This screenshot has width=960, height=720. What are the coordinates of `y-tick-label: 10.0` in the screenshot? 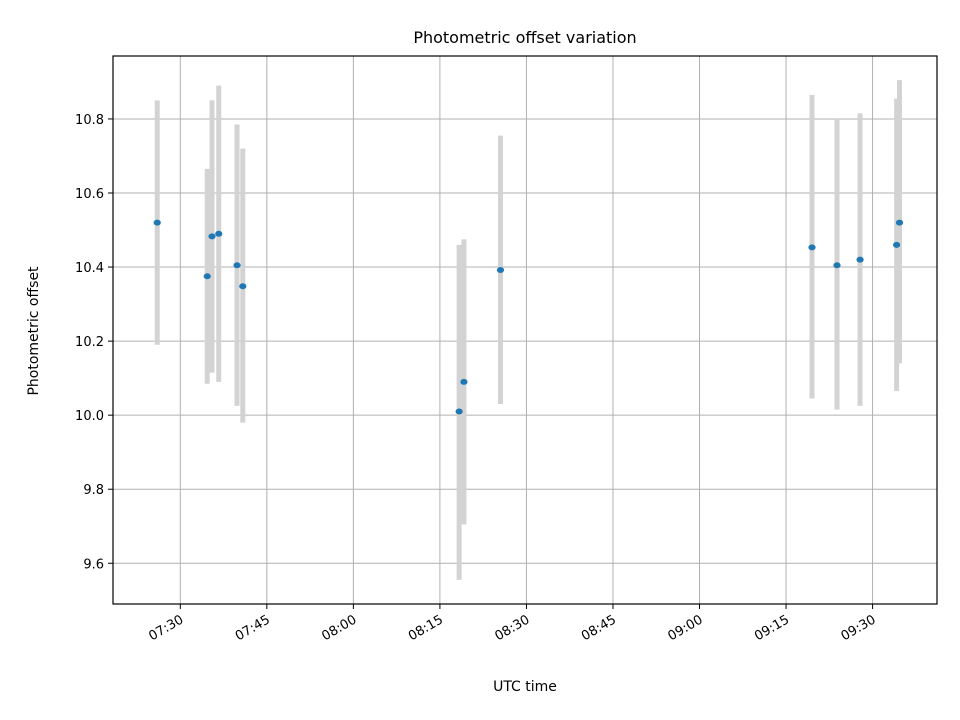 It's located at (89, 416).